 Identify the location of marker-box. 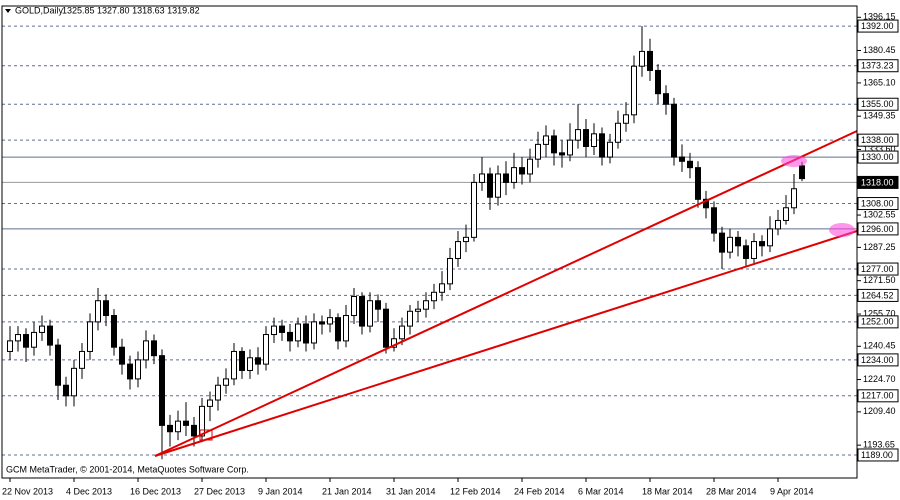
(206, 435).